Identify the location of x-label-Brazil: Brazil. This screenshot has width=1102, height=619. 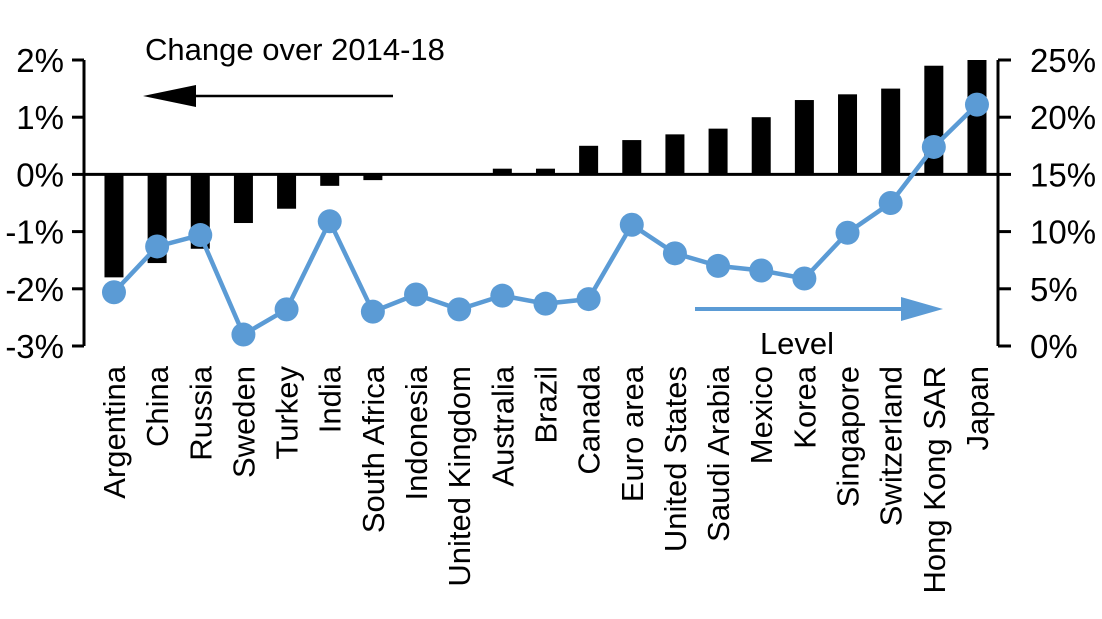
(545, 405).